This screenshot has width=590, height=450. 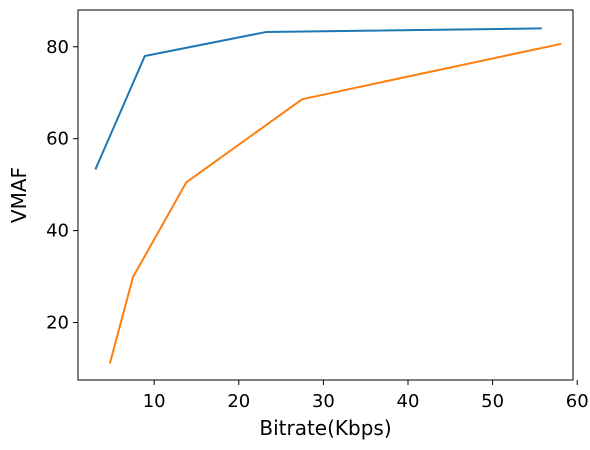 What do you see at coordinates (238, 401) in the screenshot?
I see `x-tick-label: 20` at bounding box center [238, 401].